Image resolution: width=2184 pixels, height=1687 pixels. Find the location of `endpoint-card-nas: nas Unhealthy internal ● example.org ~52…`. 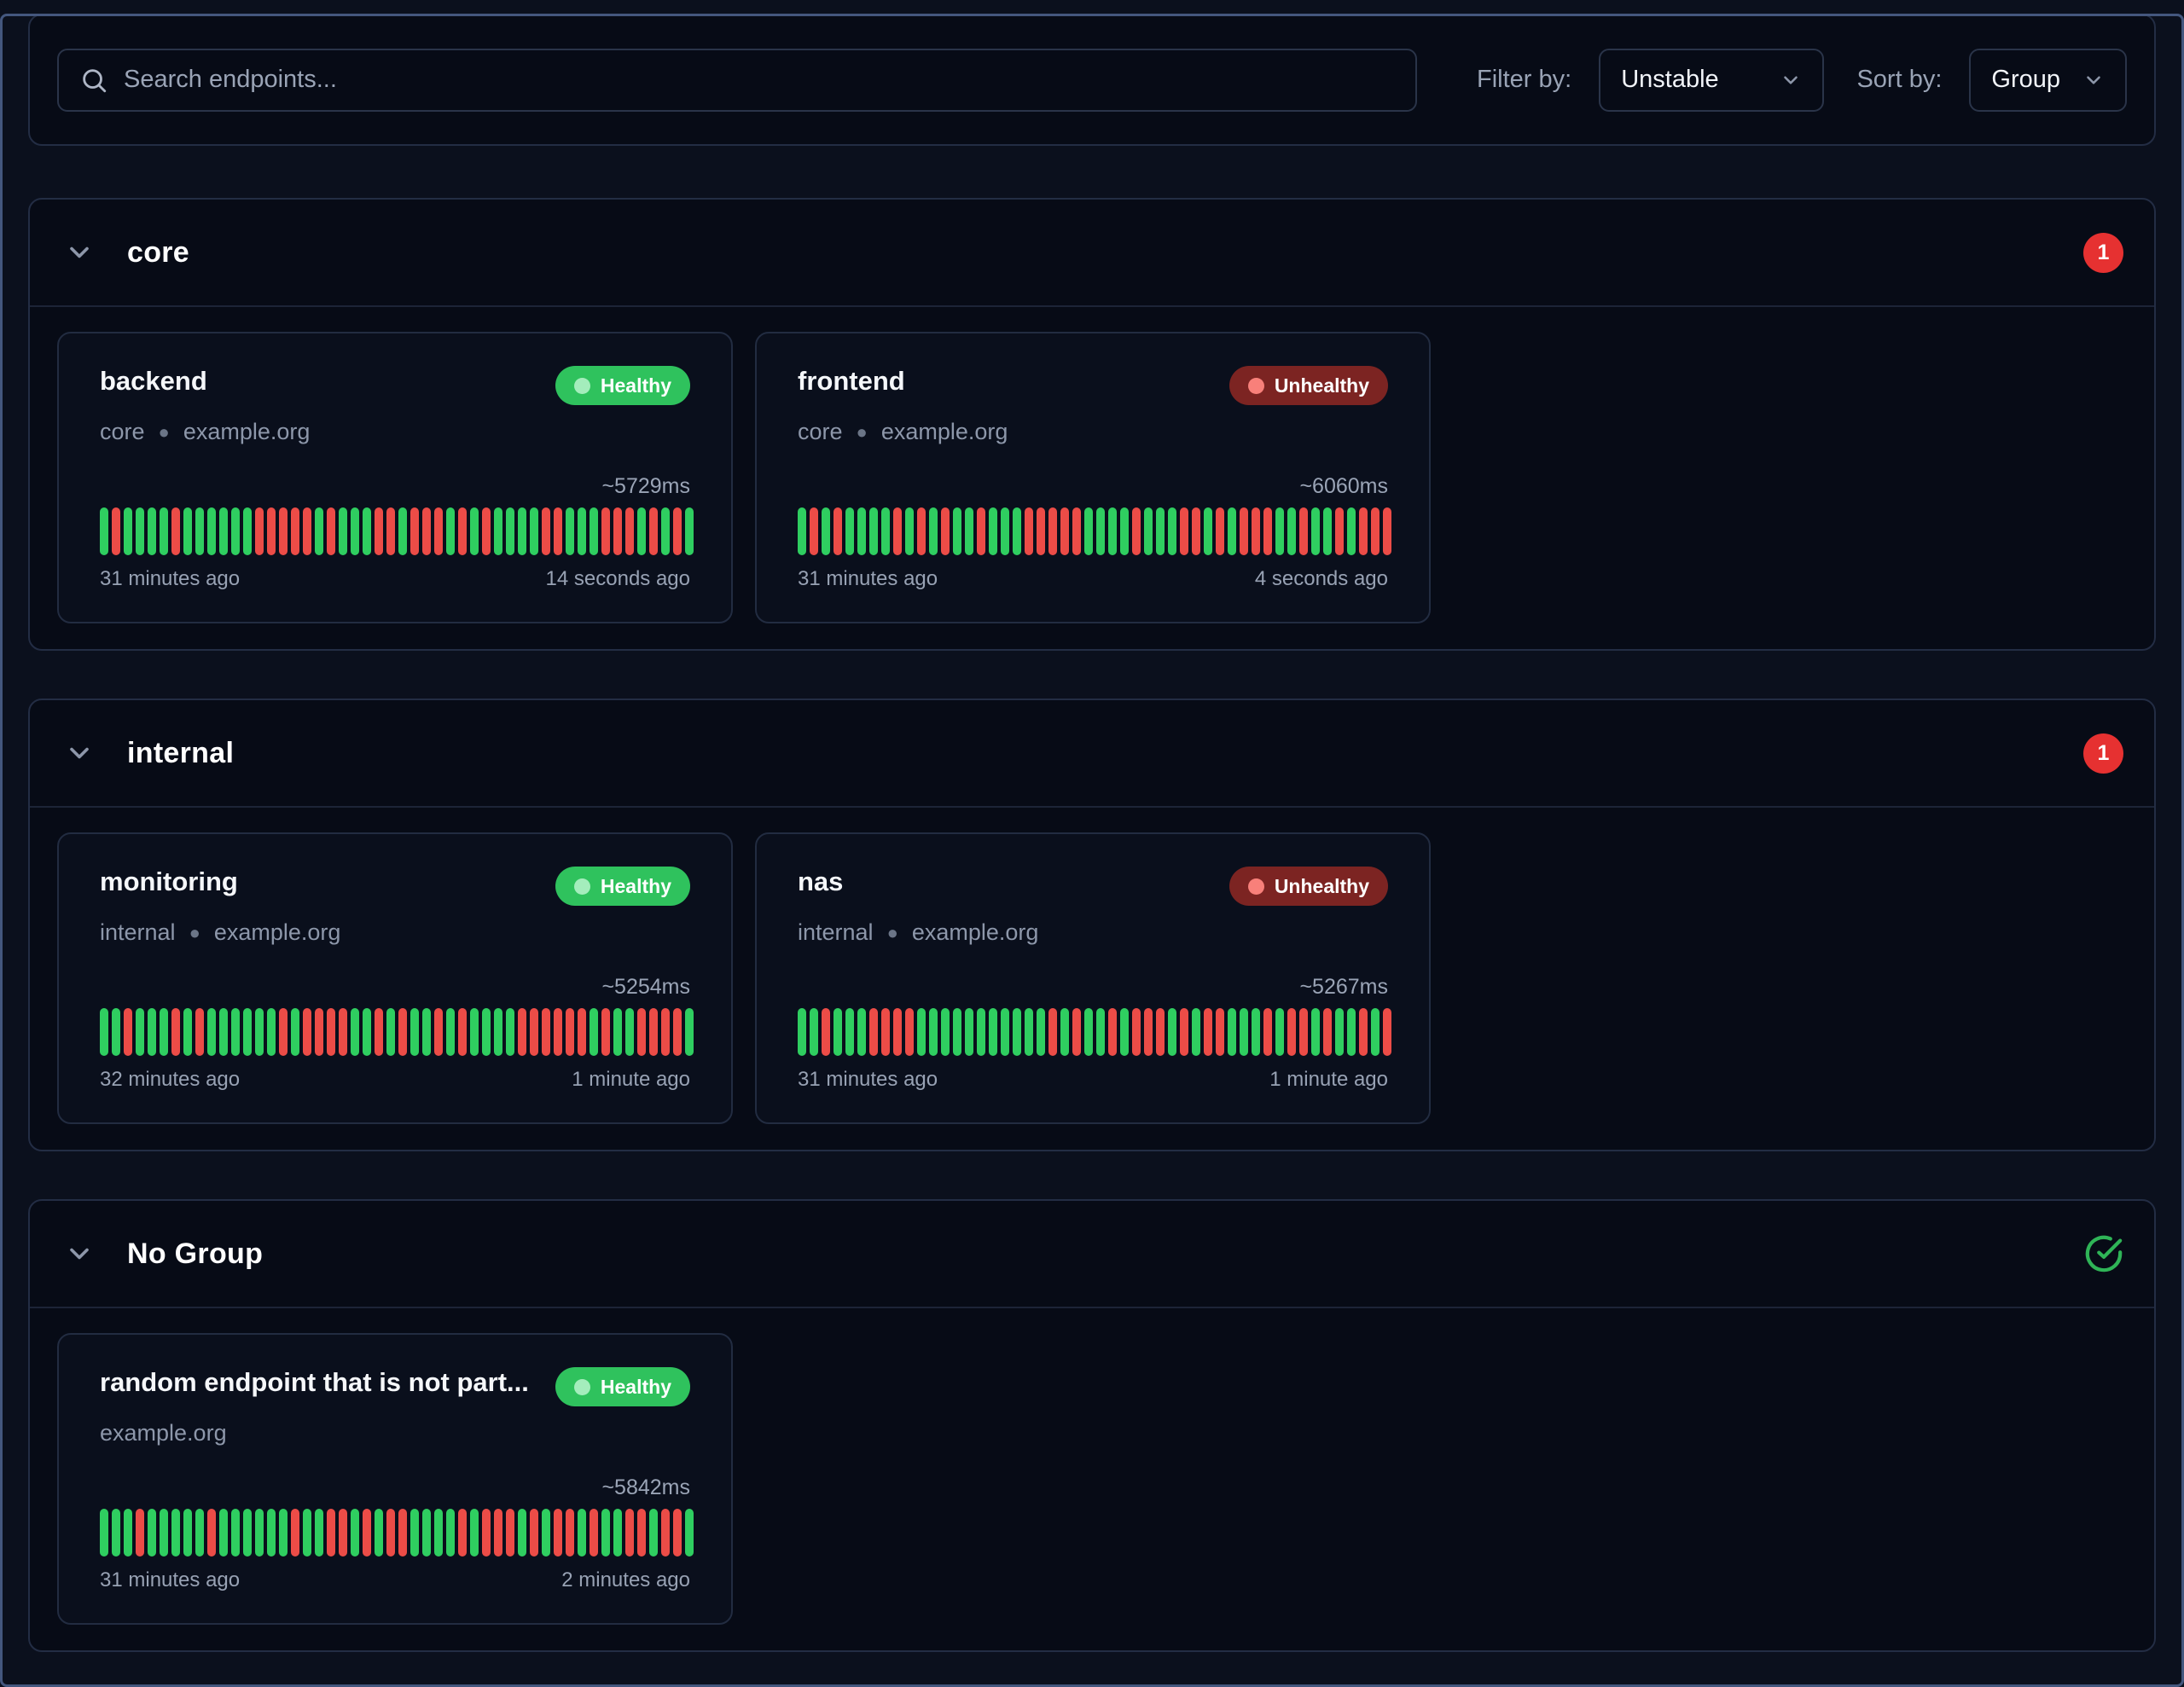

endpoint-card-nas: nas Unhealthy internal ● example.org ~52… is located at coordinates (1093, 978).